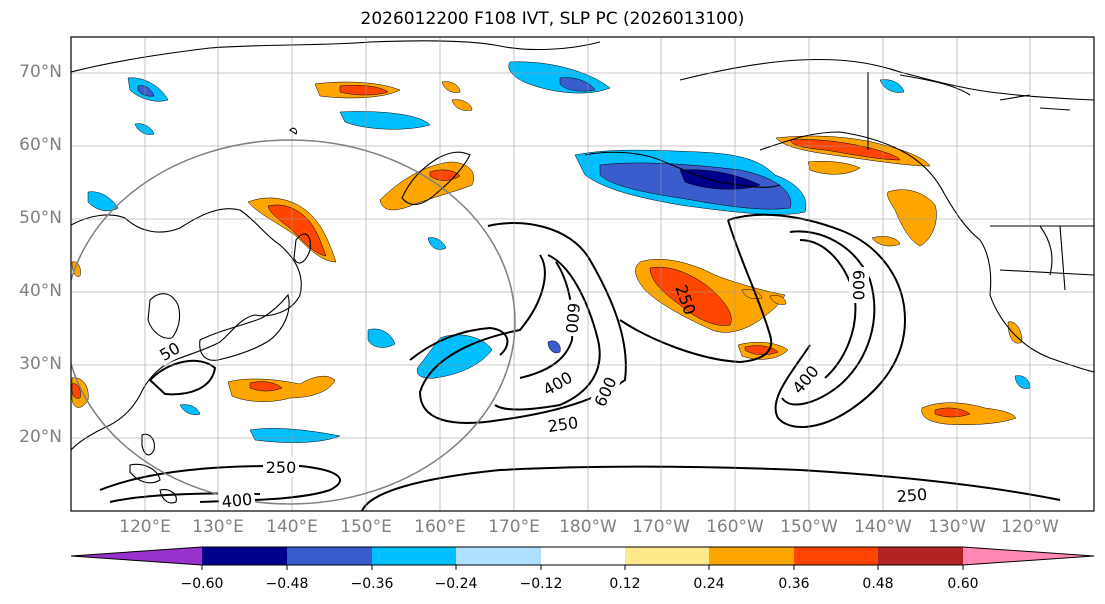 The width and height of the screenshot is (1105, 604). Describe the element at coordinates (287, 584) in the screenshot. I see `colorbar-tick-label: −0.48` at that location.